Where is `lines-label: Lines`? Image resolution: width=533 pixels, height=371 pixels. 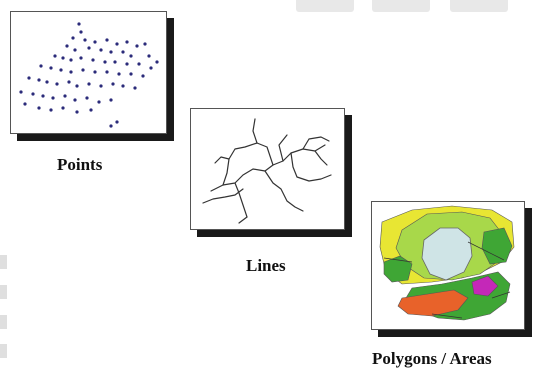
lines-label: Lines is located at coordinates (266, 265).